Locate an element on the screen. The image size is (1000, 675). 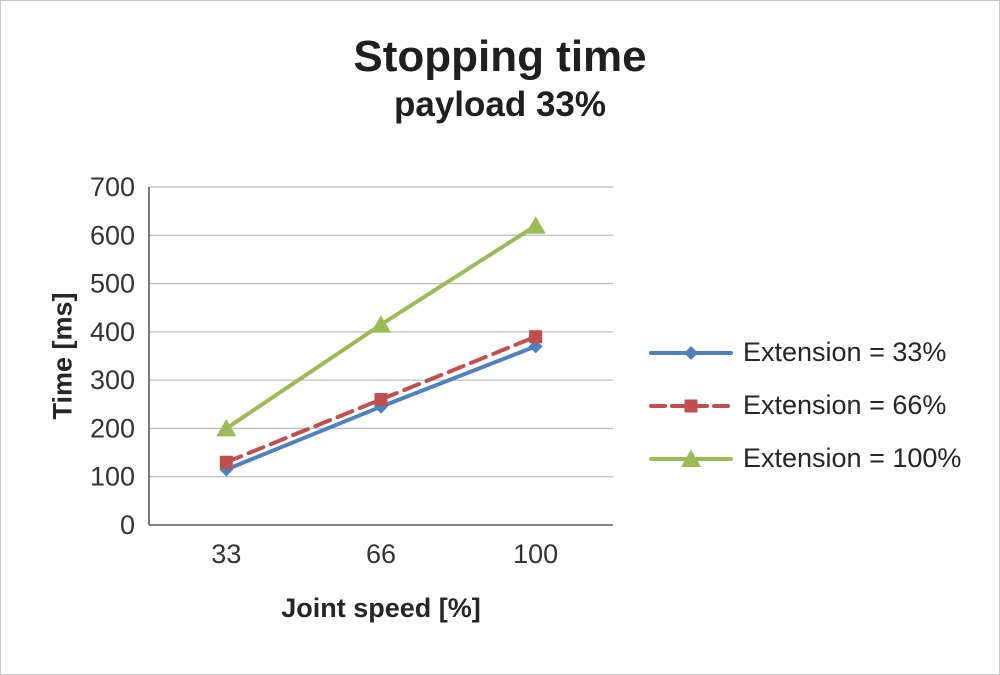
chart-title: Stopping time is located at coordinates (500, 56).